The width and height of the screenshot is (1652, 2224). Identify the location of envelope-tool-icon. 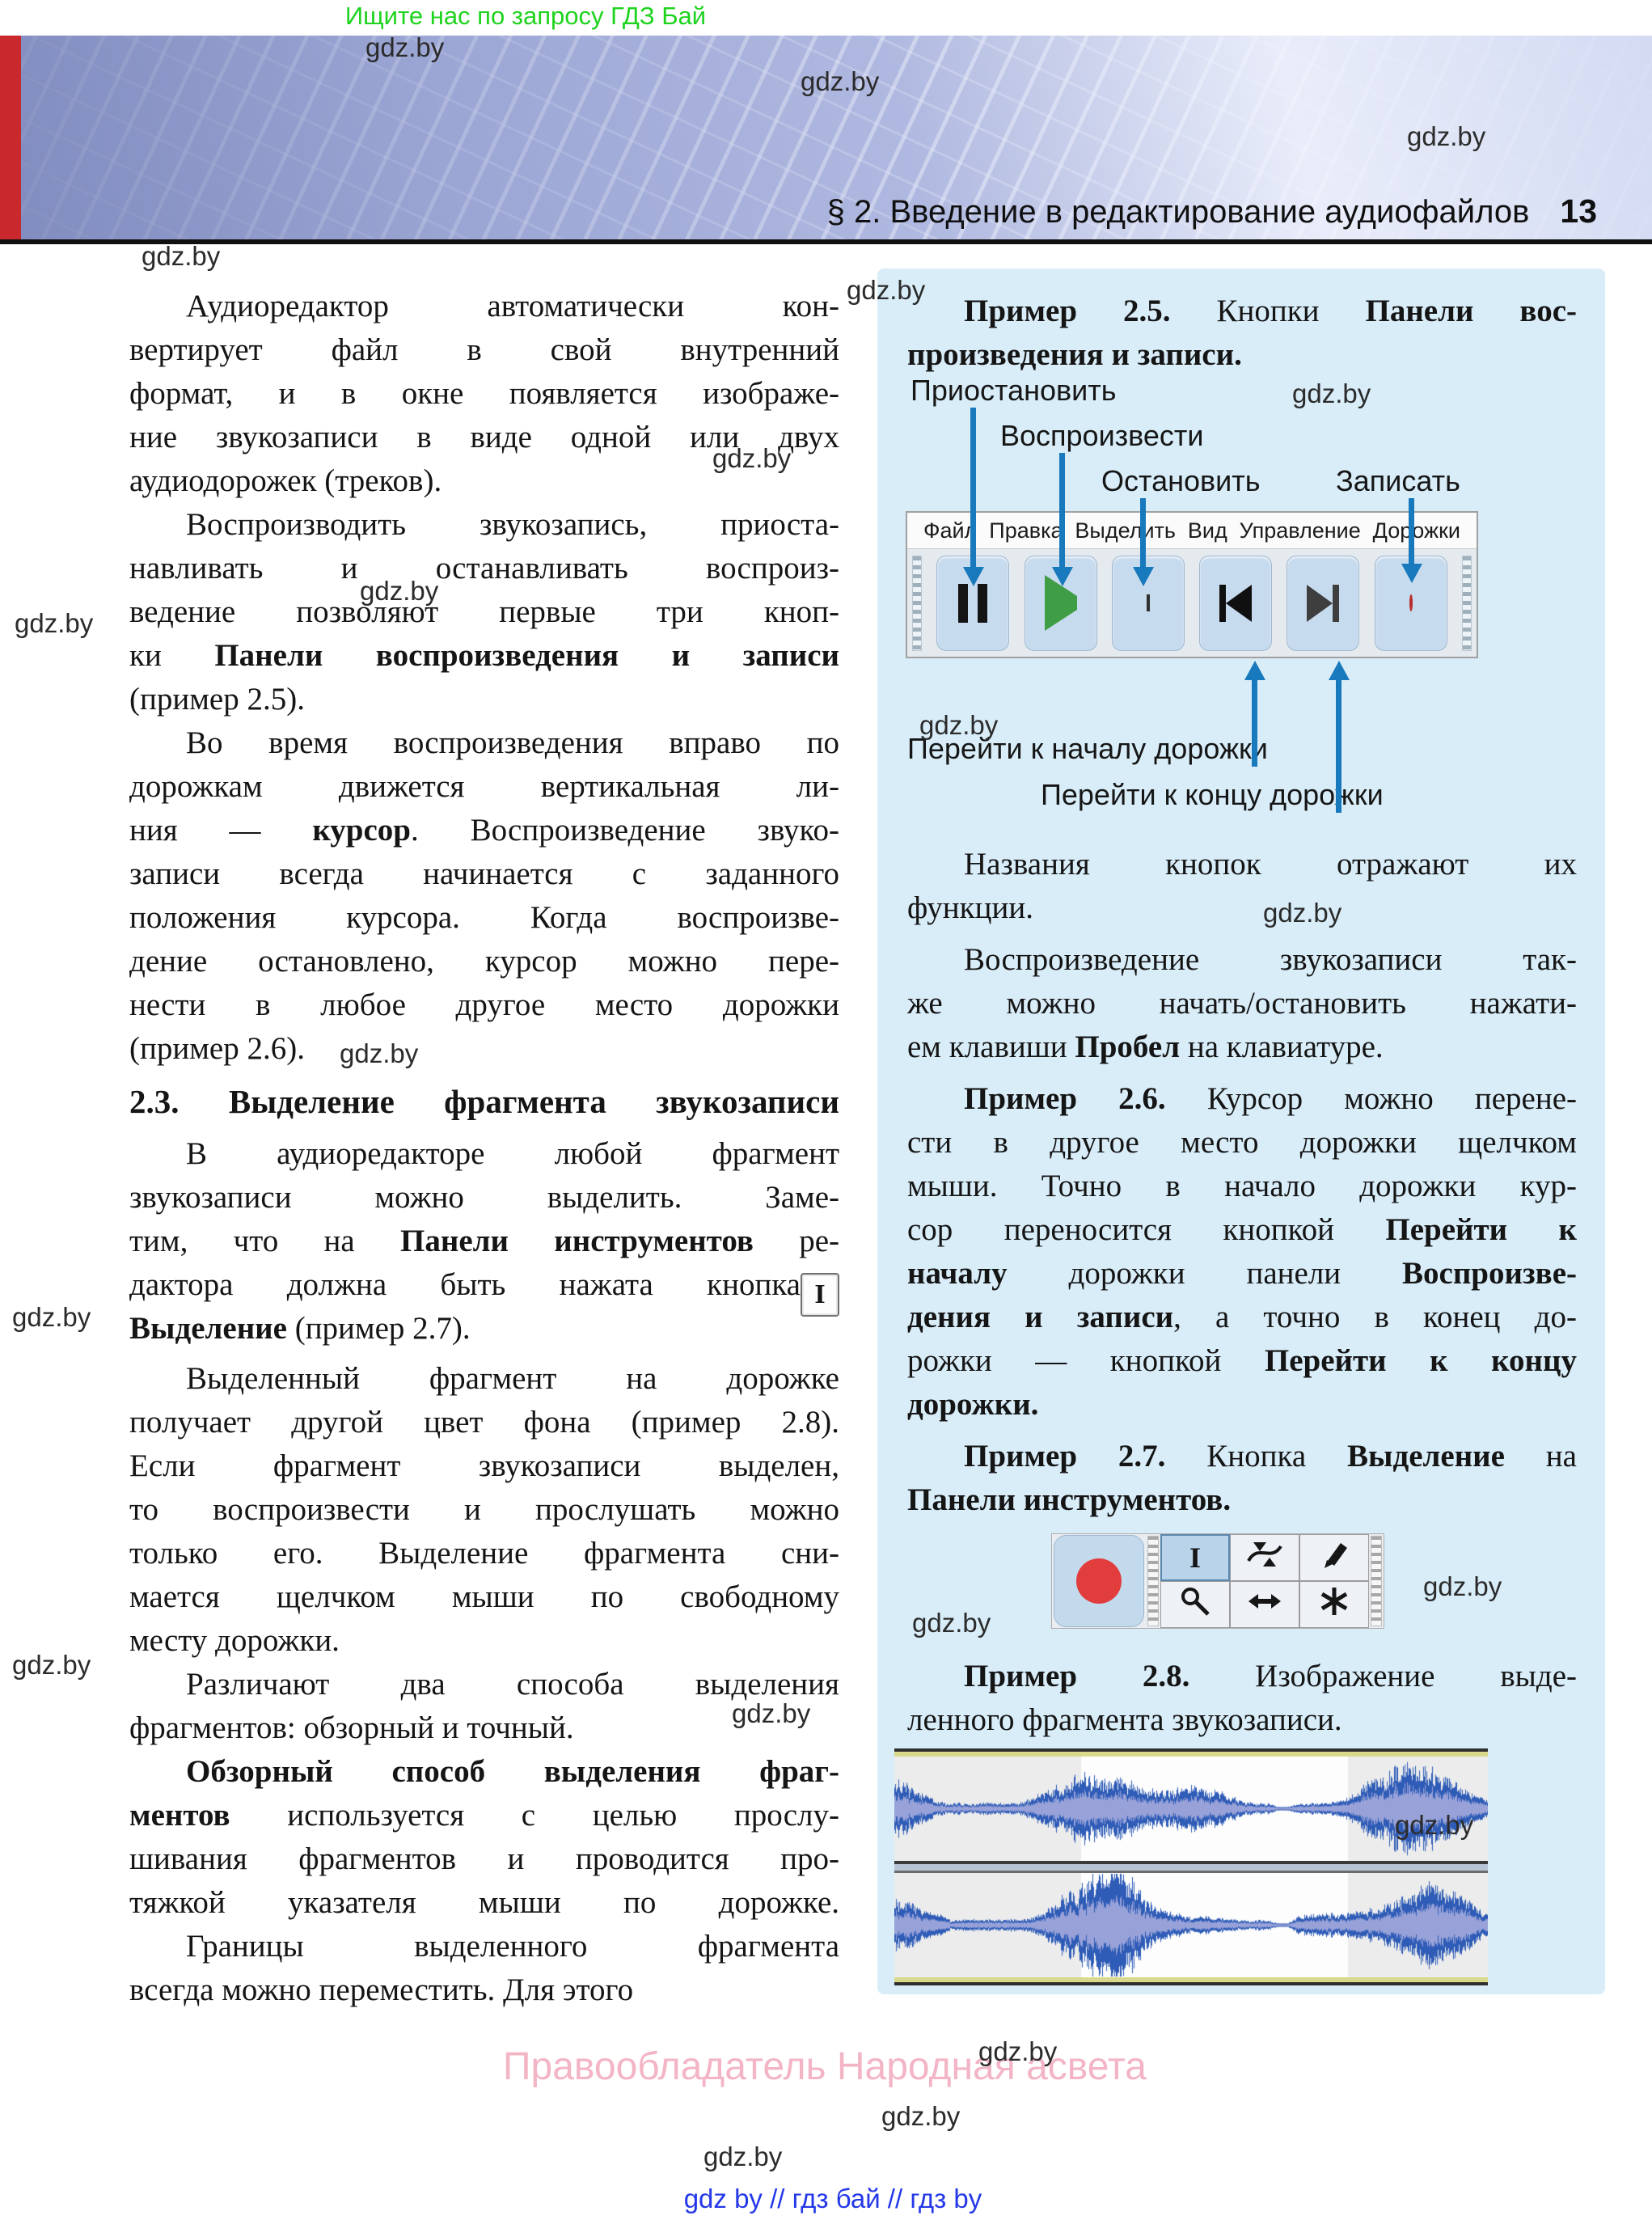
(1264, 1558).